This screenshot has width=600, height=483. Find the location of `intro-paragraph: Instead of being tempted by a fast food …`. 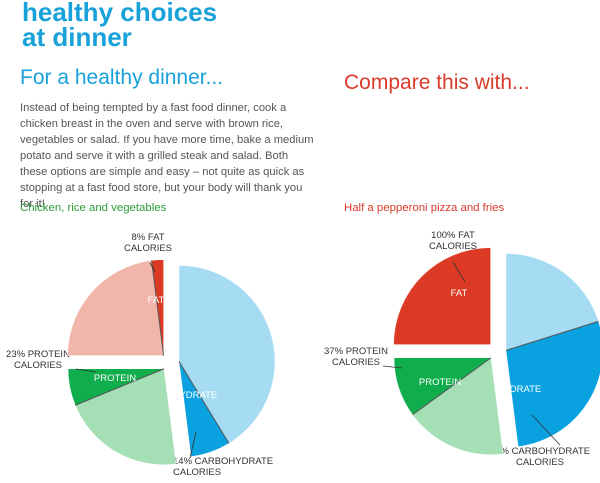

intro-paragraph: Instead of being tempted by a fast food … is located at coordinates (167, 156).